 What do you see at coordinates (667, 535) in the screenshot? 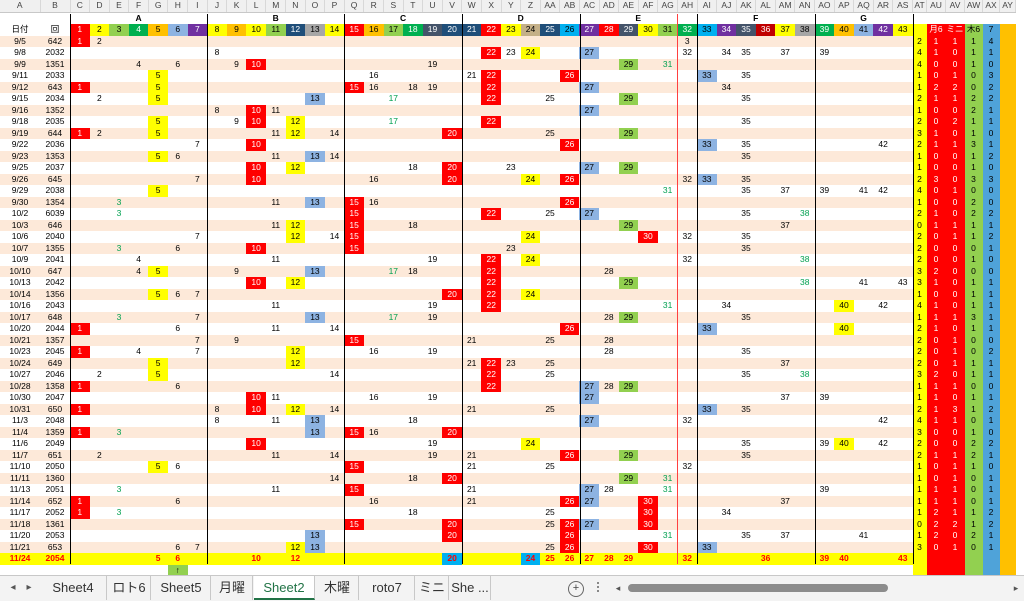
I see `number-cell: 31` at bounding box center [667, 535].